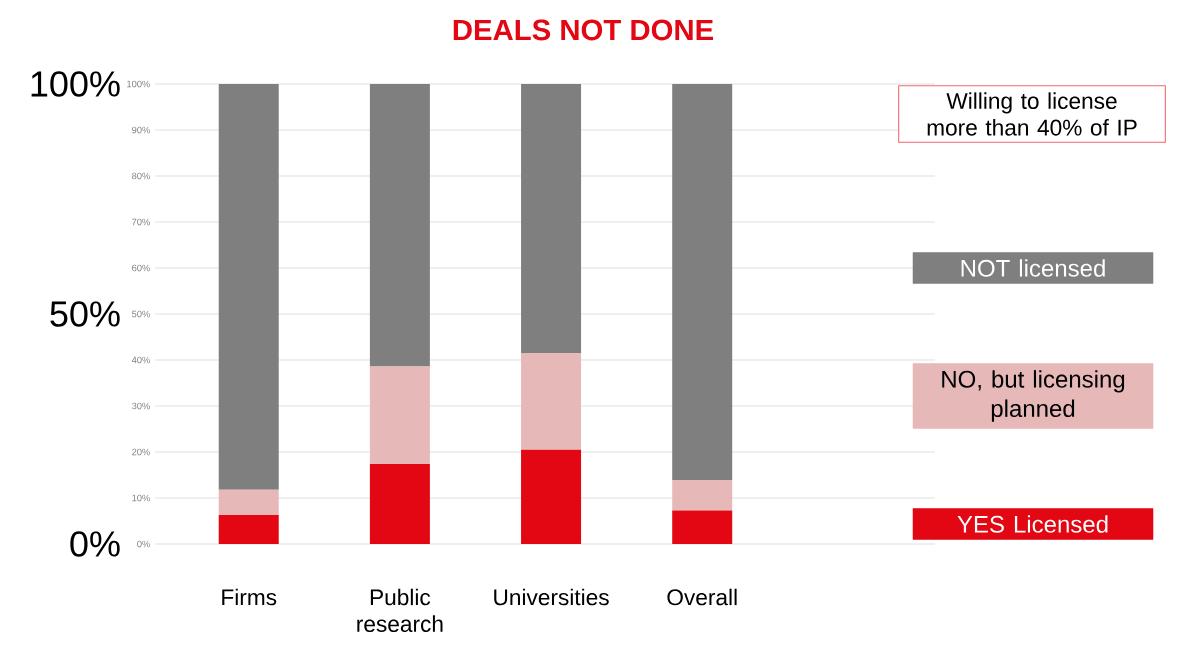 Image resolution: width=1192 pixels, height=666 pixels. Describe the element at coordinates (141, 222) in the screenshot. I see `y2-tick-label: 70%` at that location.